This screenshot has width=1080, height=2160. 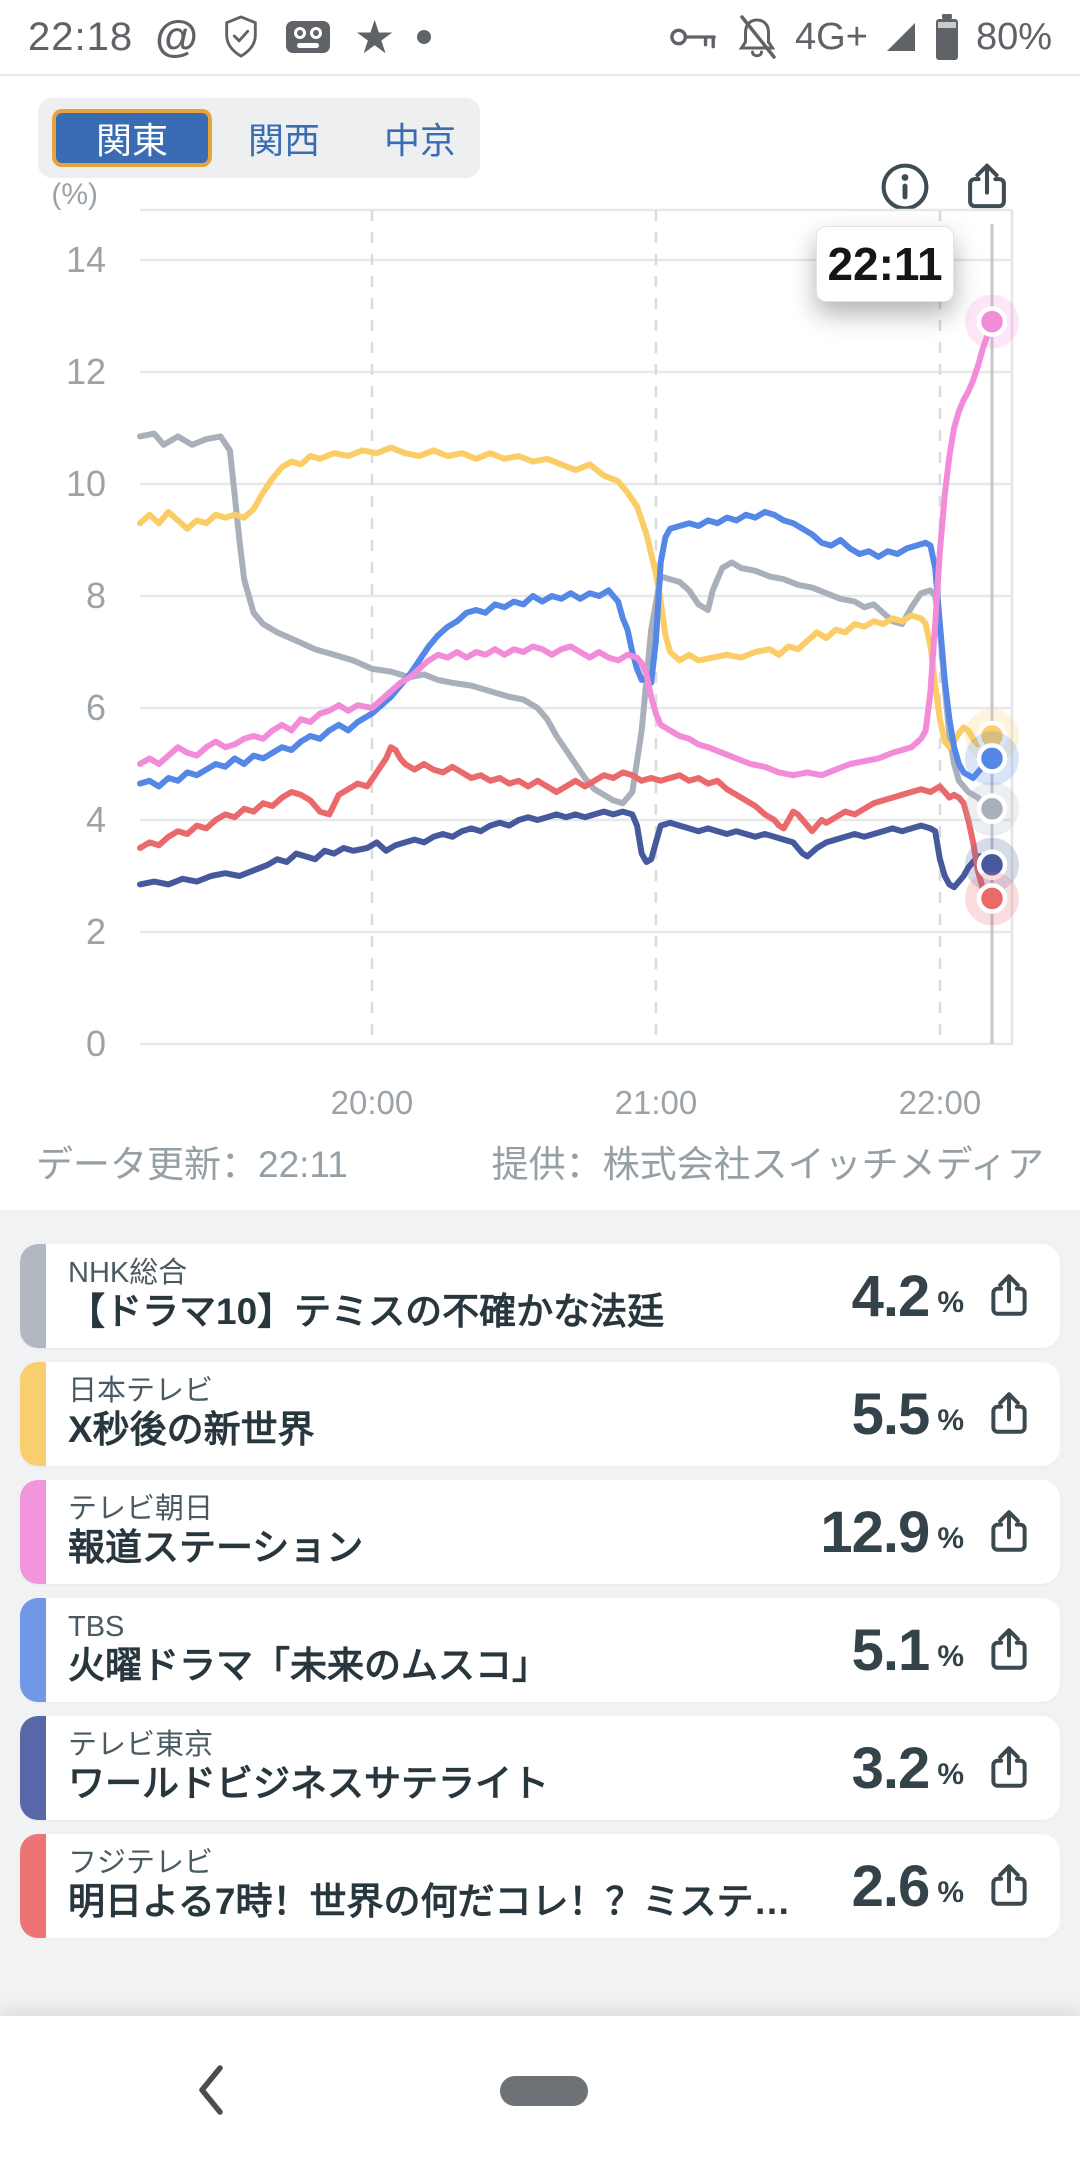 What do you see at coordinates (308, 37) in the screenshot?
I see `voice-recorder-icon` at bounding box center [308, 37].